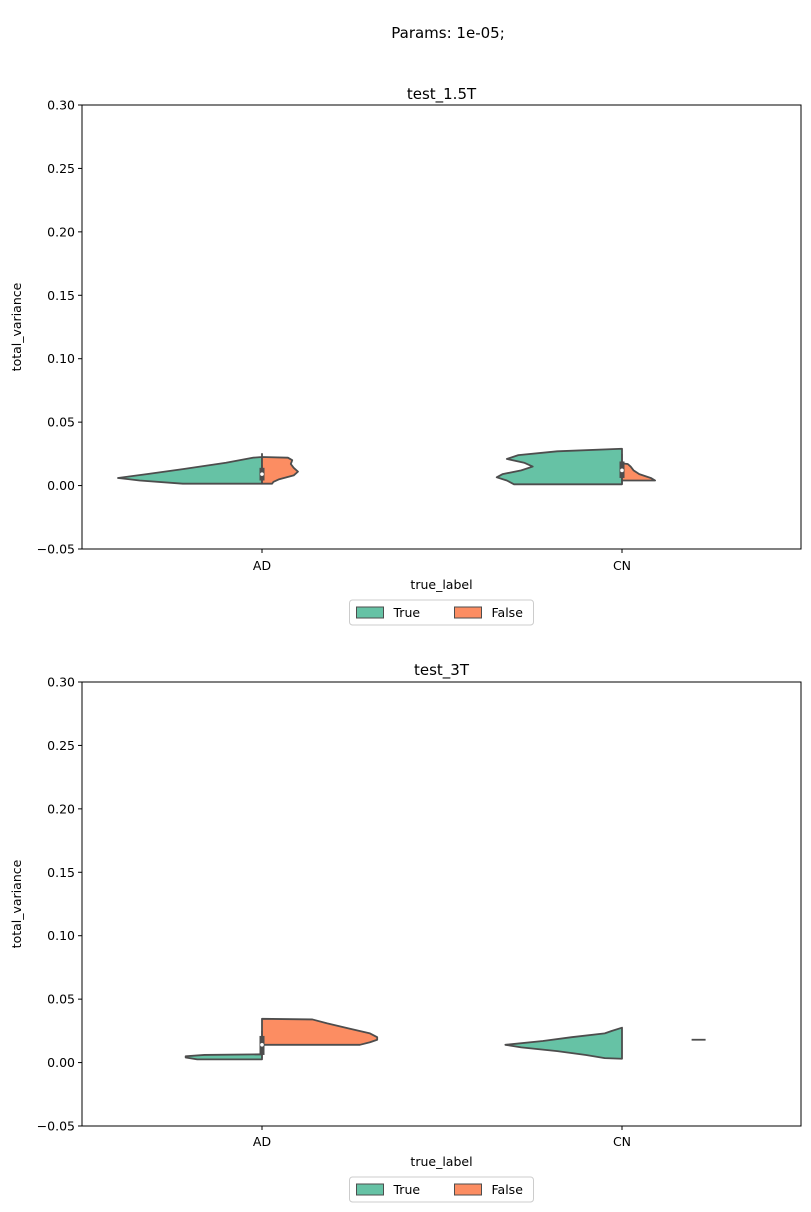 The height and width of the screenshot is (1212, 811). Describe the element at coordinates (448, 33) in the screenshot. I see `figure-suptitle: Params: 1e-05;` at that location.